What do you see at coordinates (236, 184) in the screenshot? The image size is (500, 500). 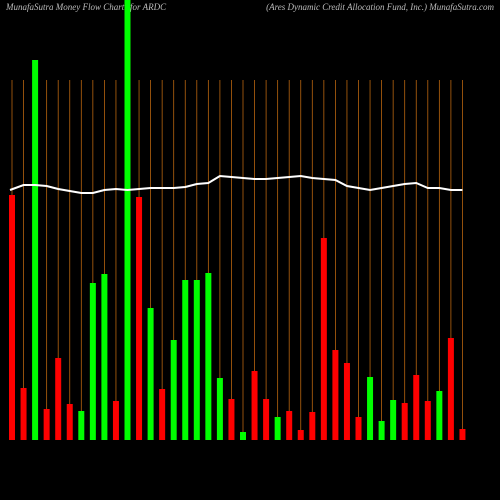 I see `price-line` at bounding box center [236, 184].